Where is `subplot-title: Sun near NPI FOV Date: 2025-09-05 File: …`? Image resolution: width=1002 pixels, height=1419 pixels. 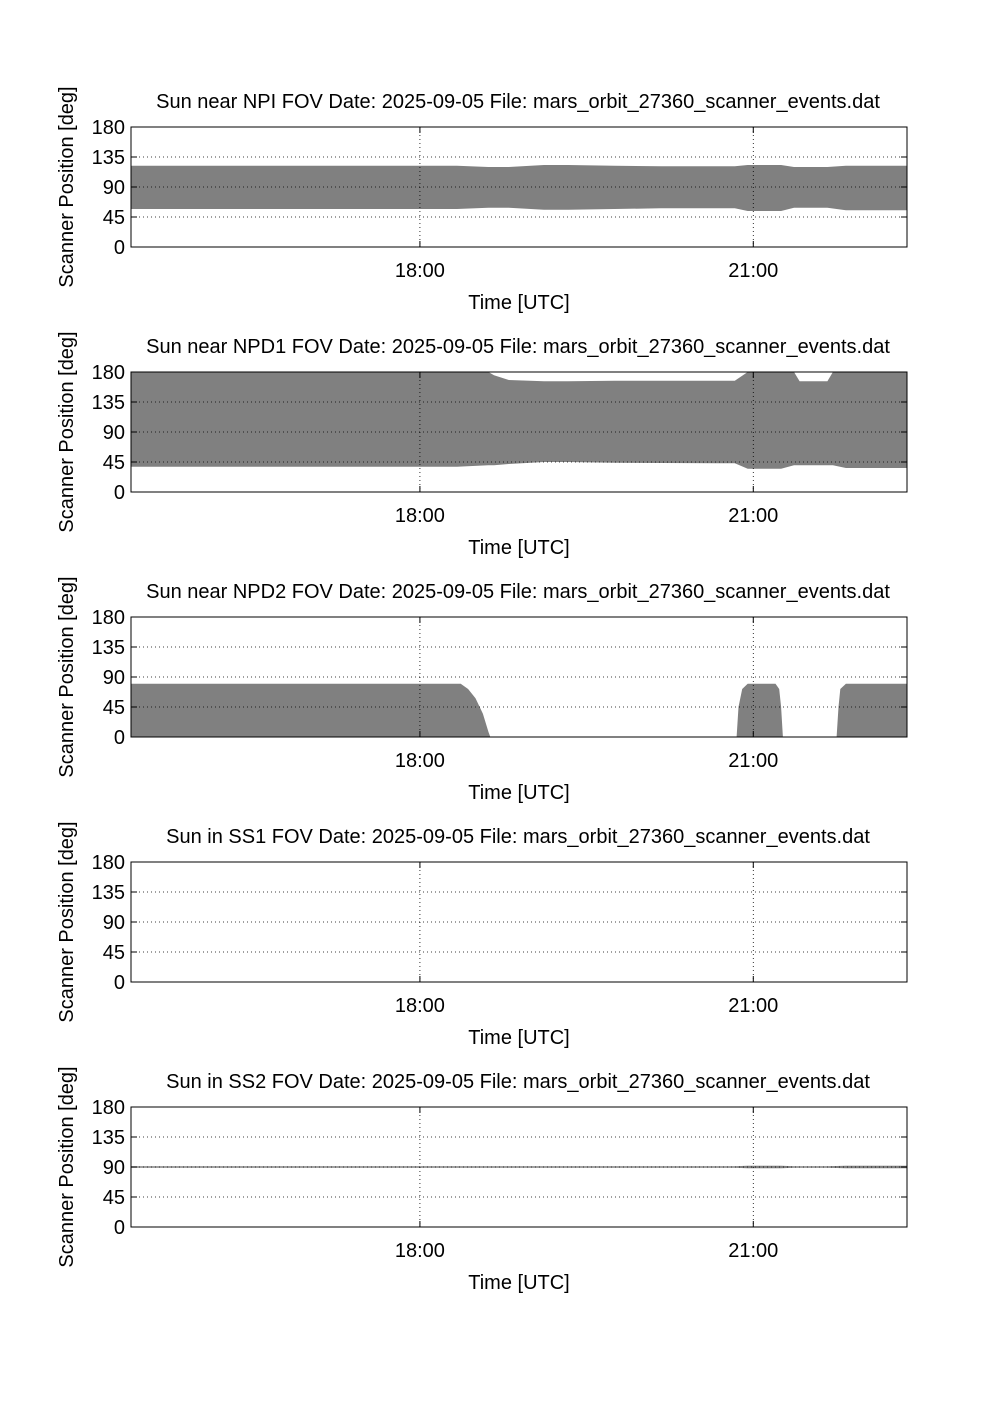
subplot-title: Sun near NPI FOV Date: 2025-09-05 File: … is located at coordinates (518, 102).